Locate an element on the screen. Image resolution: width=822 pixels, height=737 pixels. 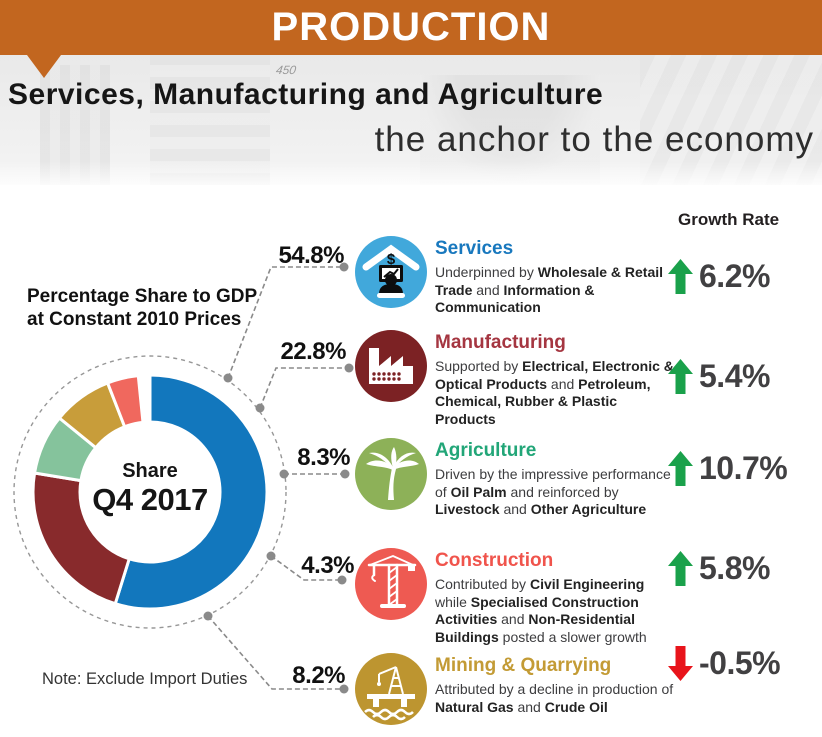
growth-value: 10.7% is located at coordinates (743, 468).